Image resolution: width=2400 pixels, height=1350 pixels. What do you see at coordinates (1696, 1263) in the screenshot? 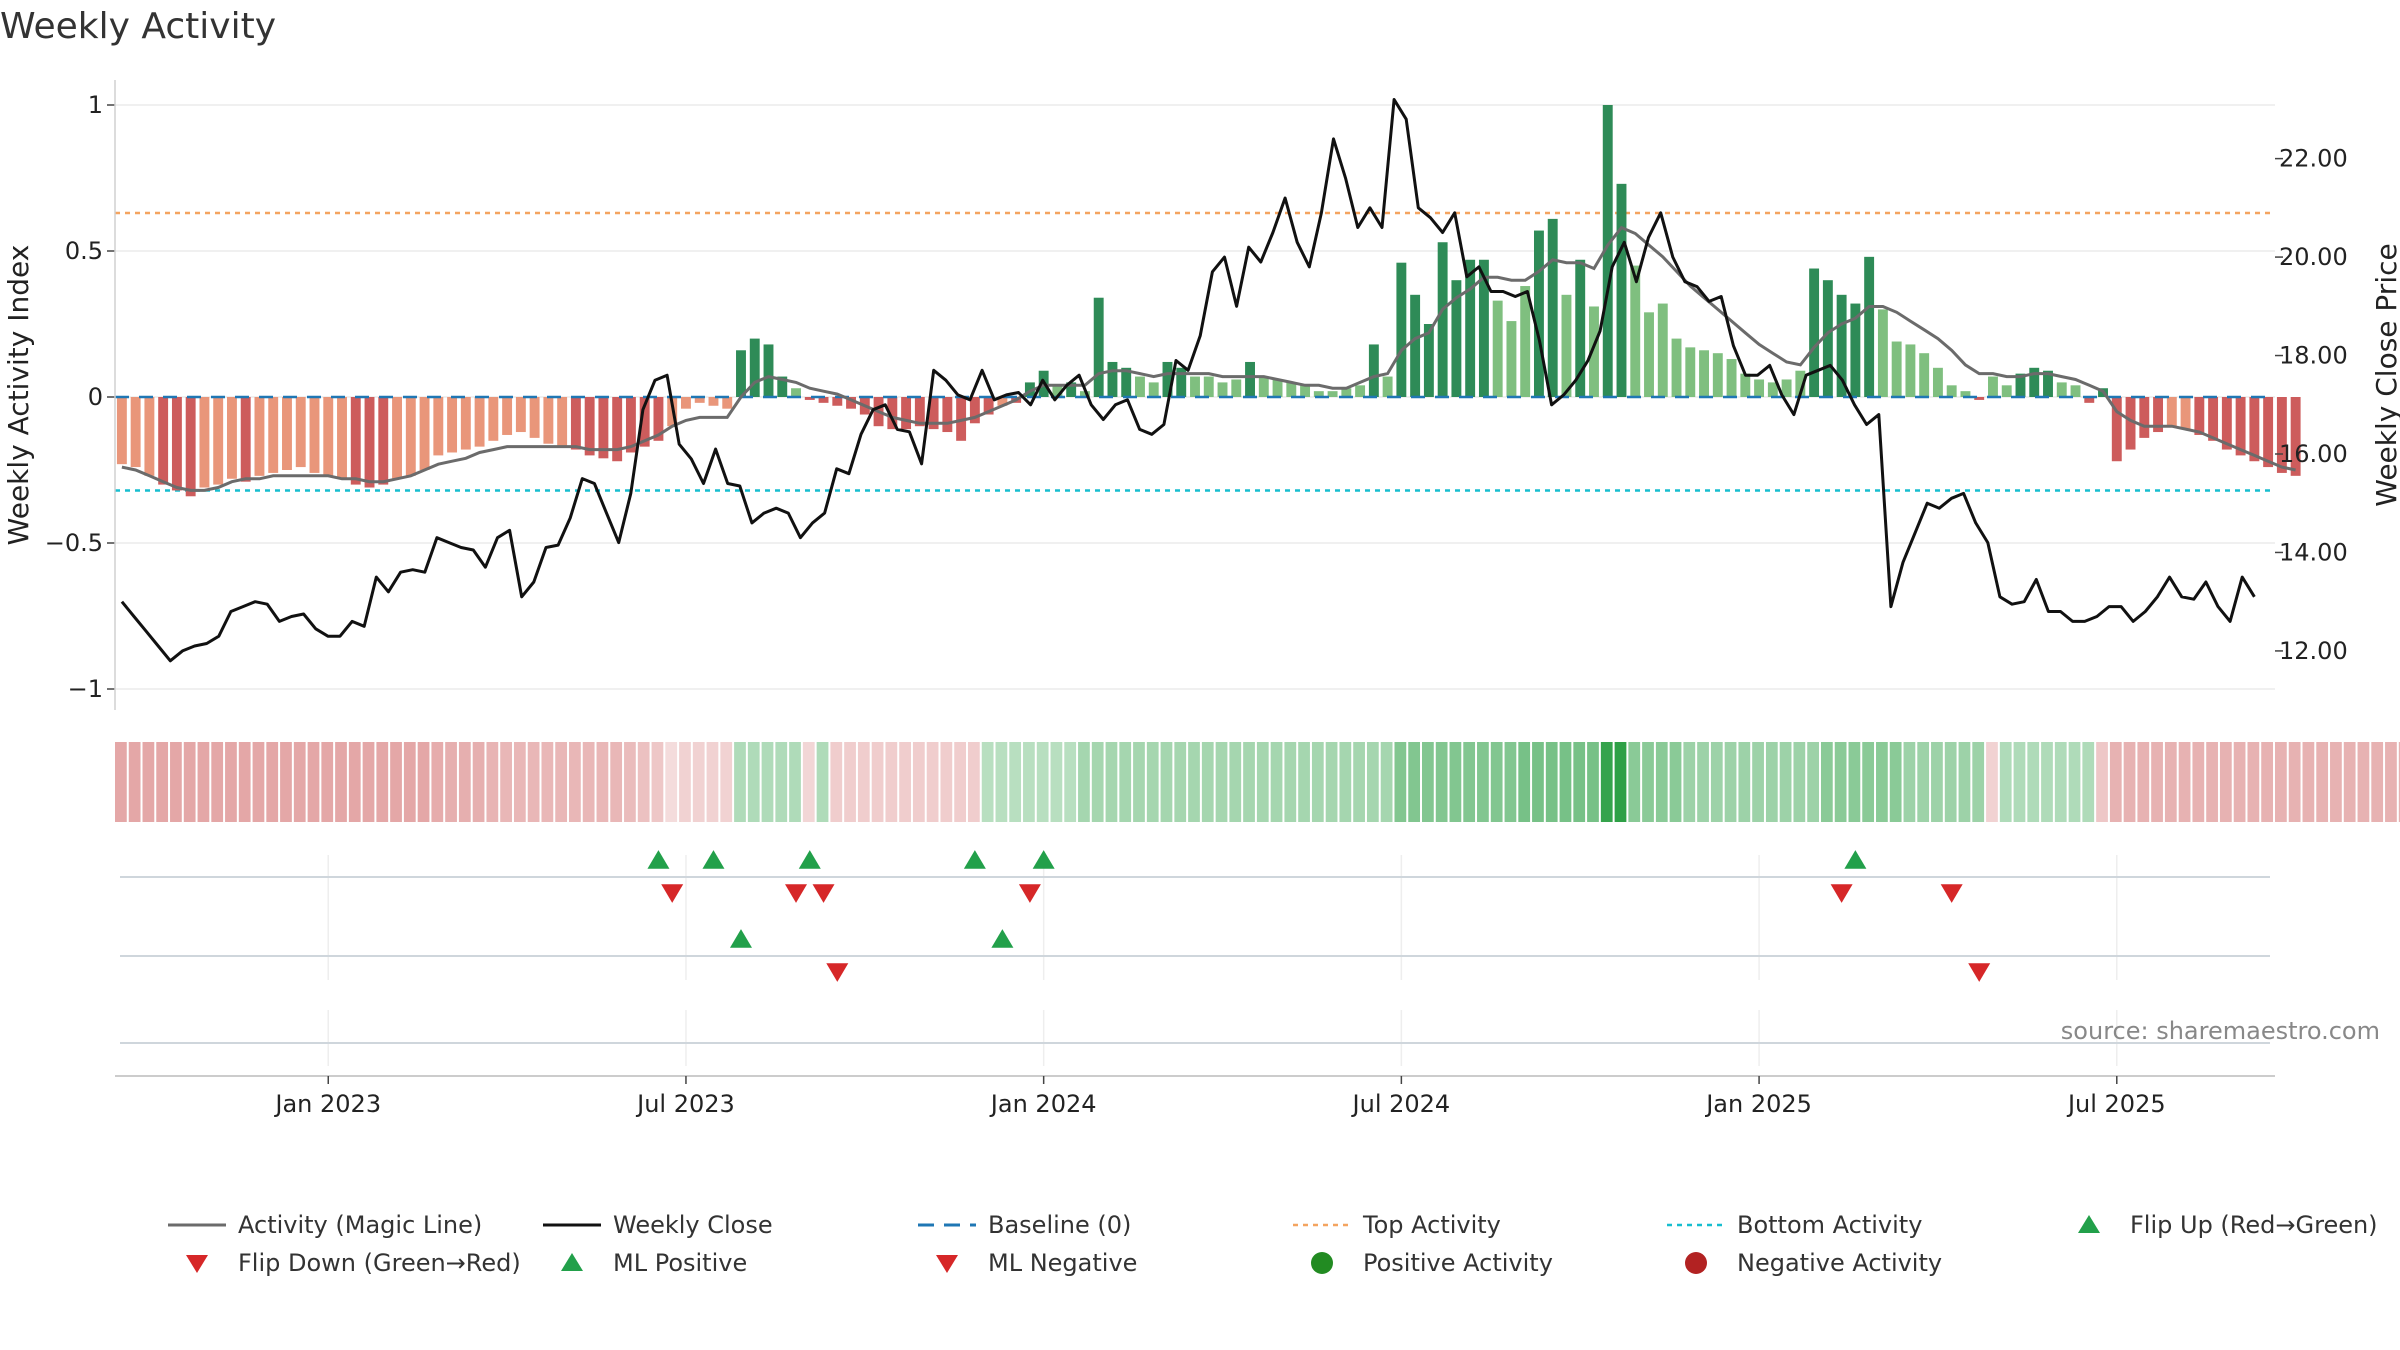
I see `legend-swatch-negative-dot` at bounding box center [1696, 1263].